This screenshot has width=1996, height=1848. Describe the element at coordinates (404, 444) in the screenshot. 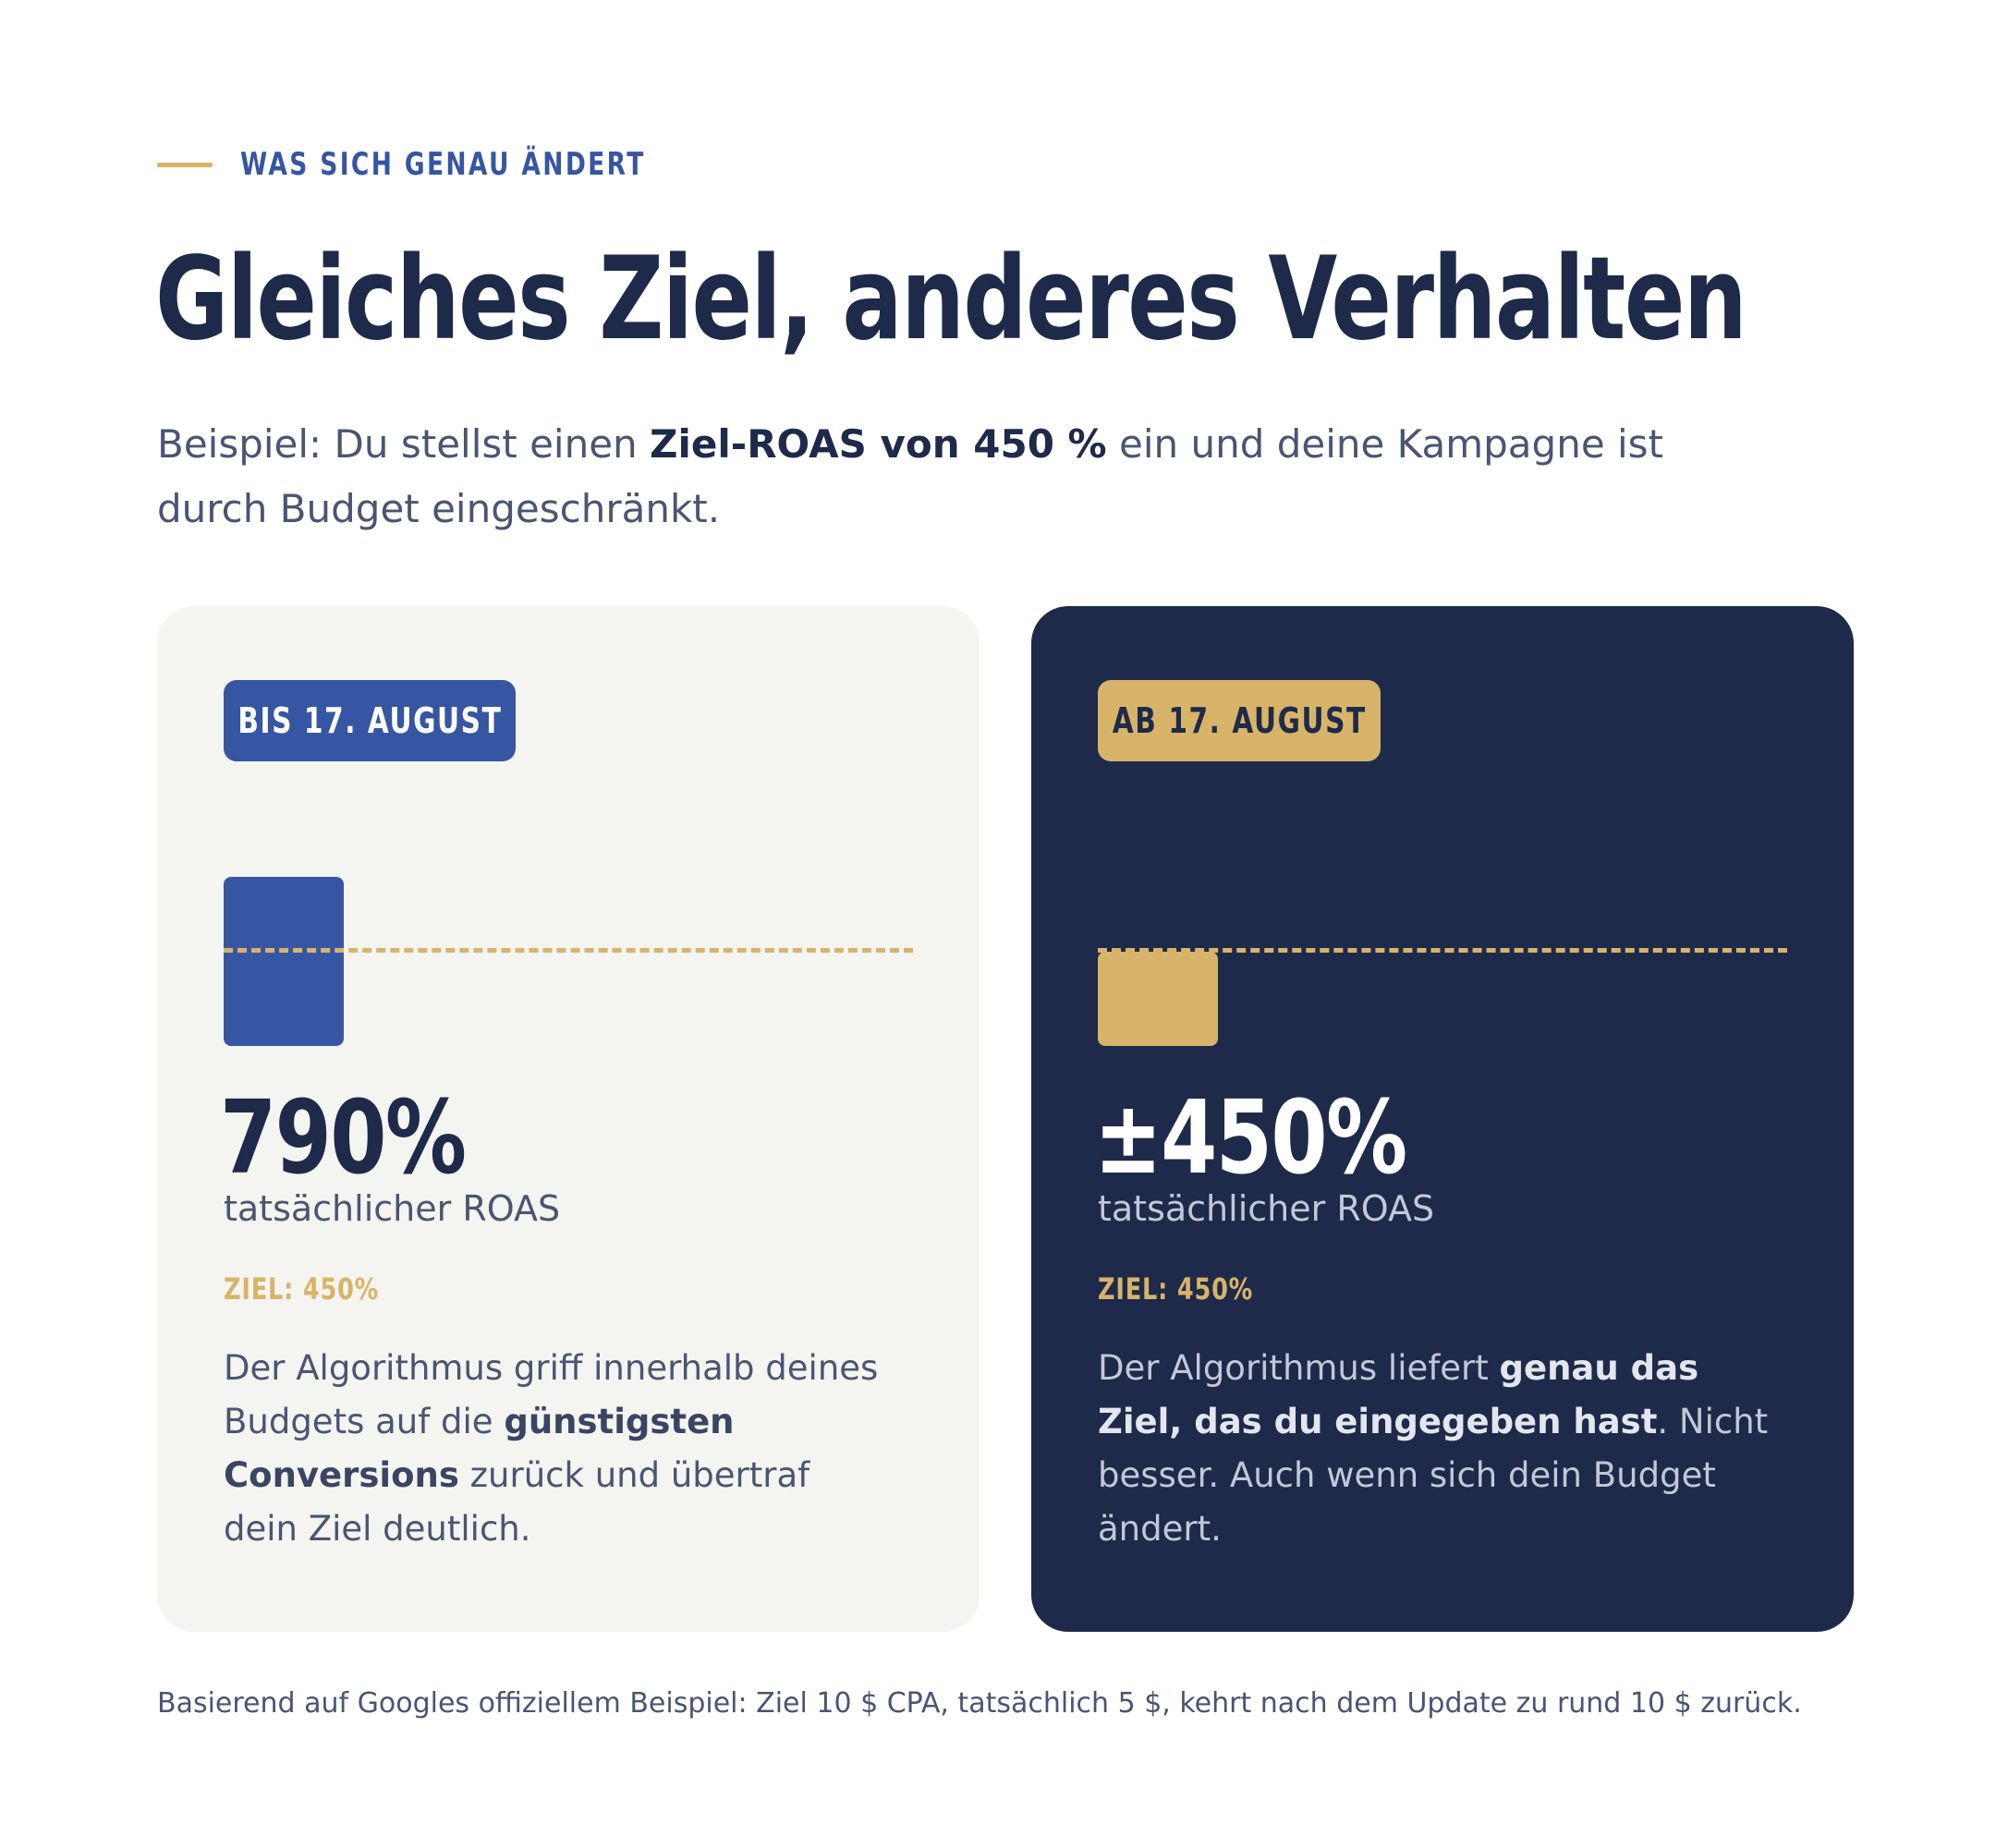

I see `lead-text-before: Beispiel: Du stellst einen` at that location.